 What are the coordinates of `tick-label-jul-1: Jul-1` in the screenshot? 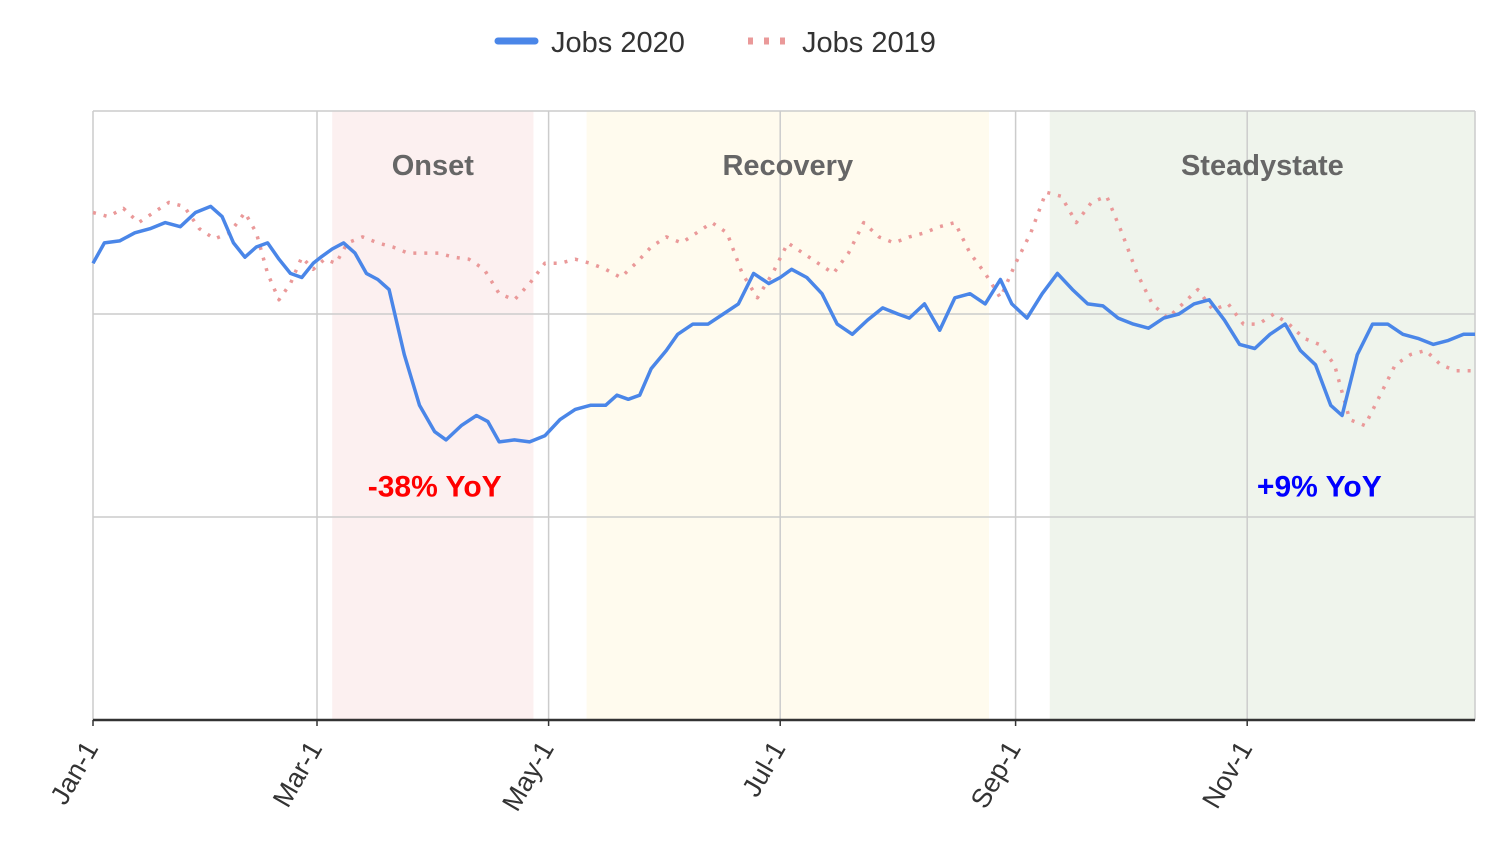 It's located at (763, 769).